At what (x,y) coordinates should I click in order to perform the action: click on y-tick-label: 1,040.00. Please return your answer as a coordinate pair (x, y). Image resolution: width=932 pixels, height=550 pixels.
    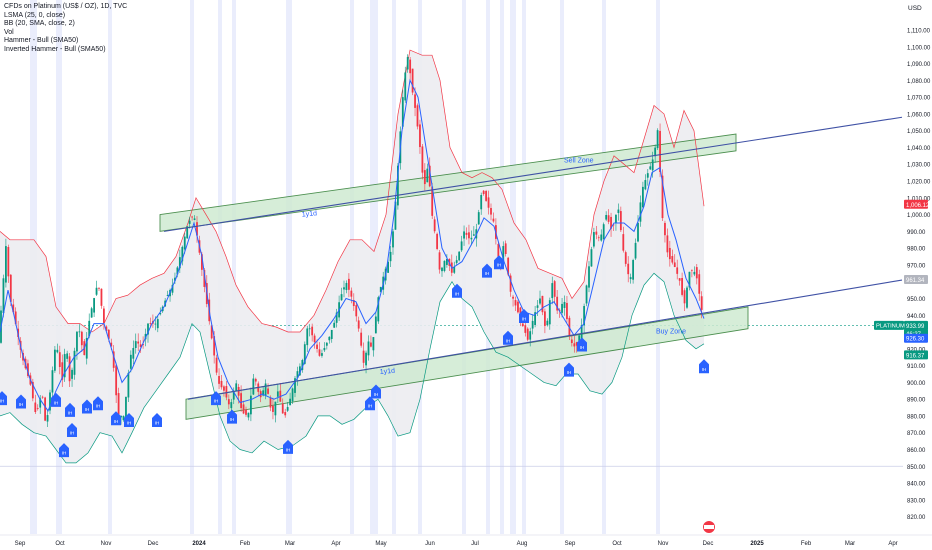
    Looking at the image, I should click on (919, 149).